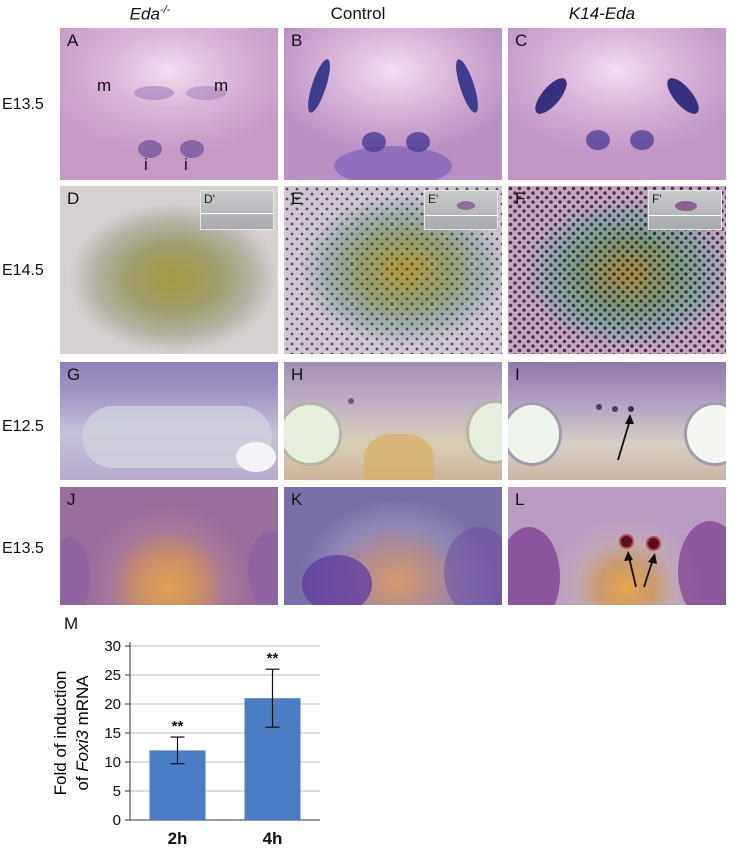  I want to click on inset-f-prime: F', so click(685, 210).